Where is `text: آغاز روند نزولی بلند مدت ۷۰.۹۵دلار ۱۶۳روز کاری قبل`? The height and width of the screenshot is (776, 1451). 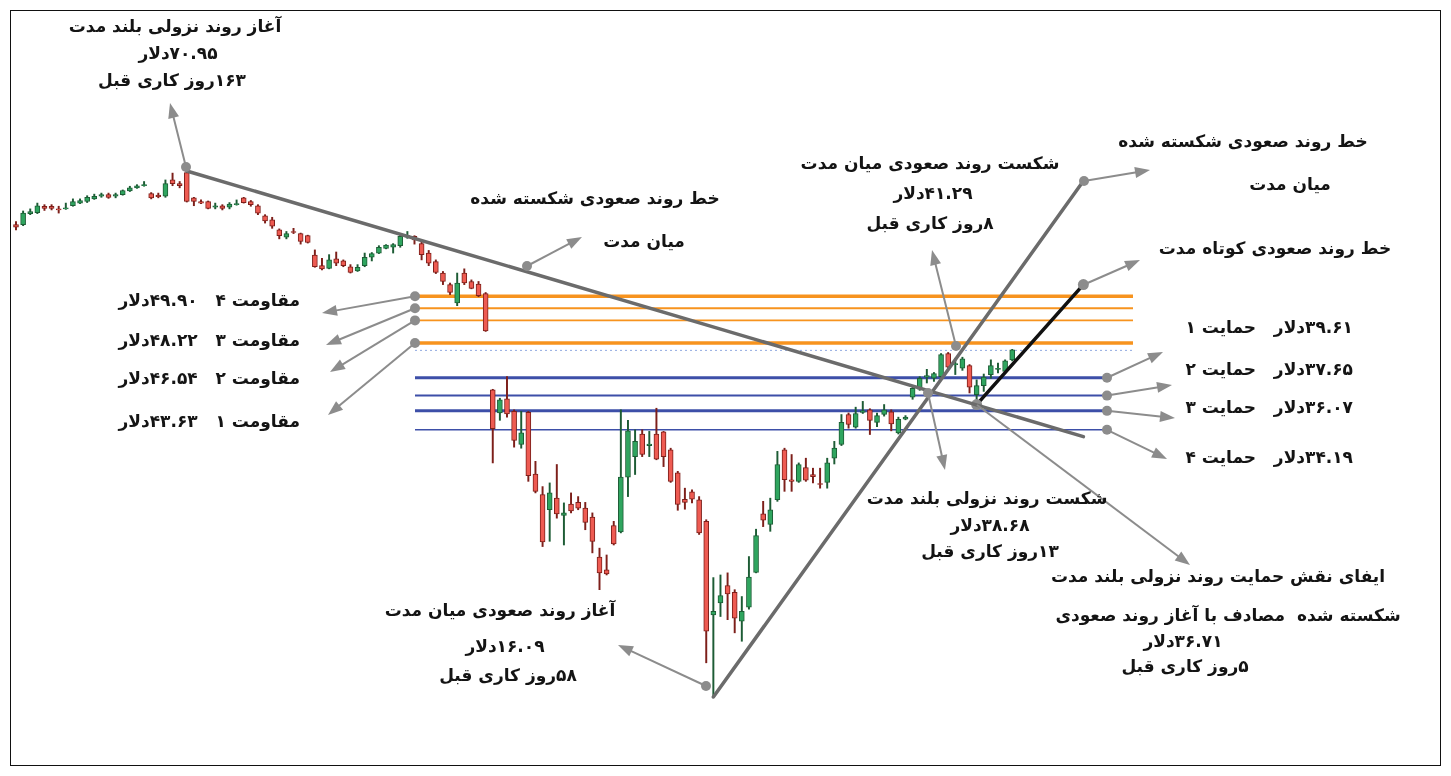 text: آغاز روند نزولی بلند مدت ۷۰.۹۵دلار ۱۶۳روز کاری قبل is located at coordinates (175, 53).